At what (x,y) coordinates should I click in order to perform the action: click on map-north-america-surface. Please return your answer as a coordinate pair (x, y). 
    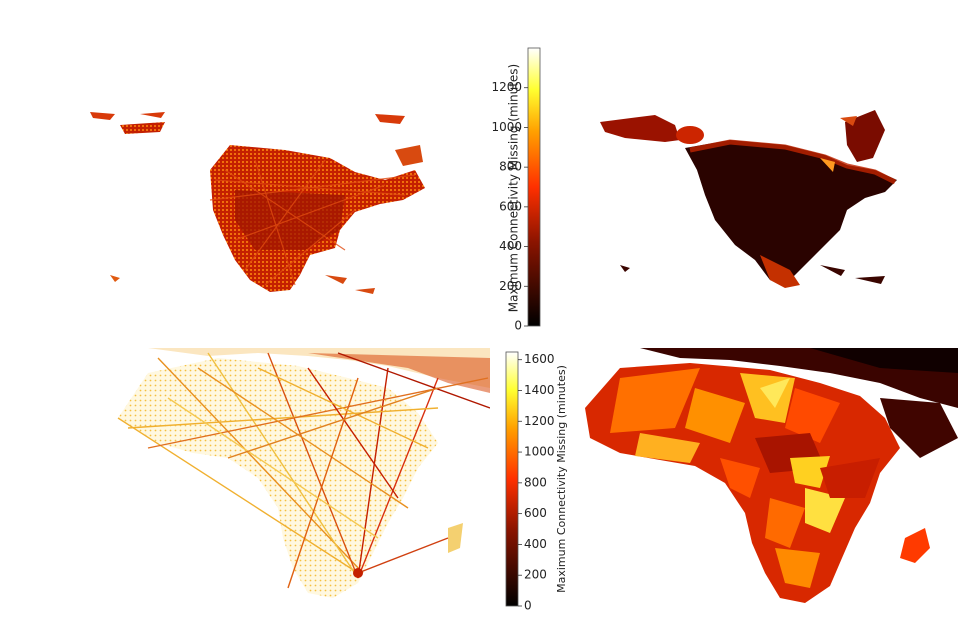
    Looking at the image, I should click on (750, 197).